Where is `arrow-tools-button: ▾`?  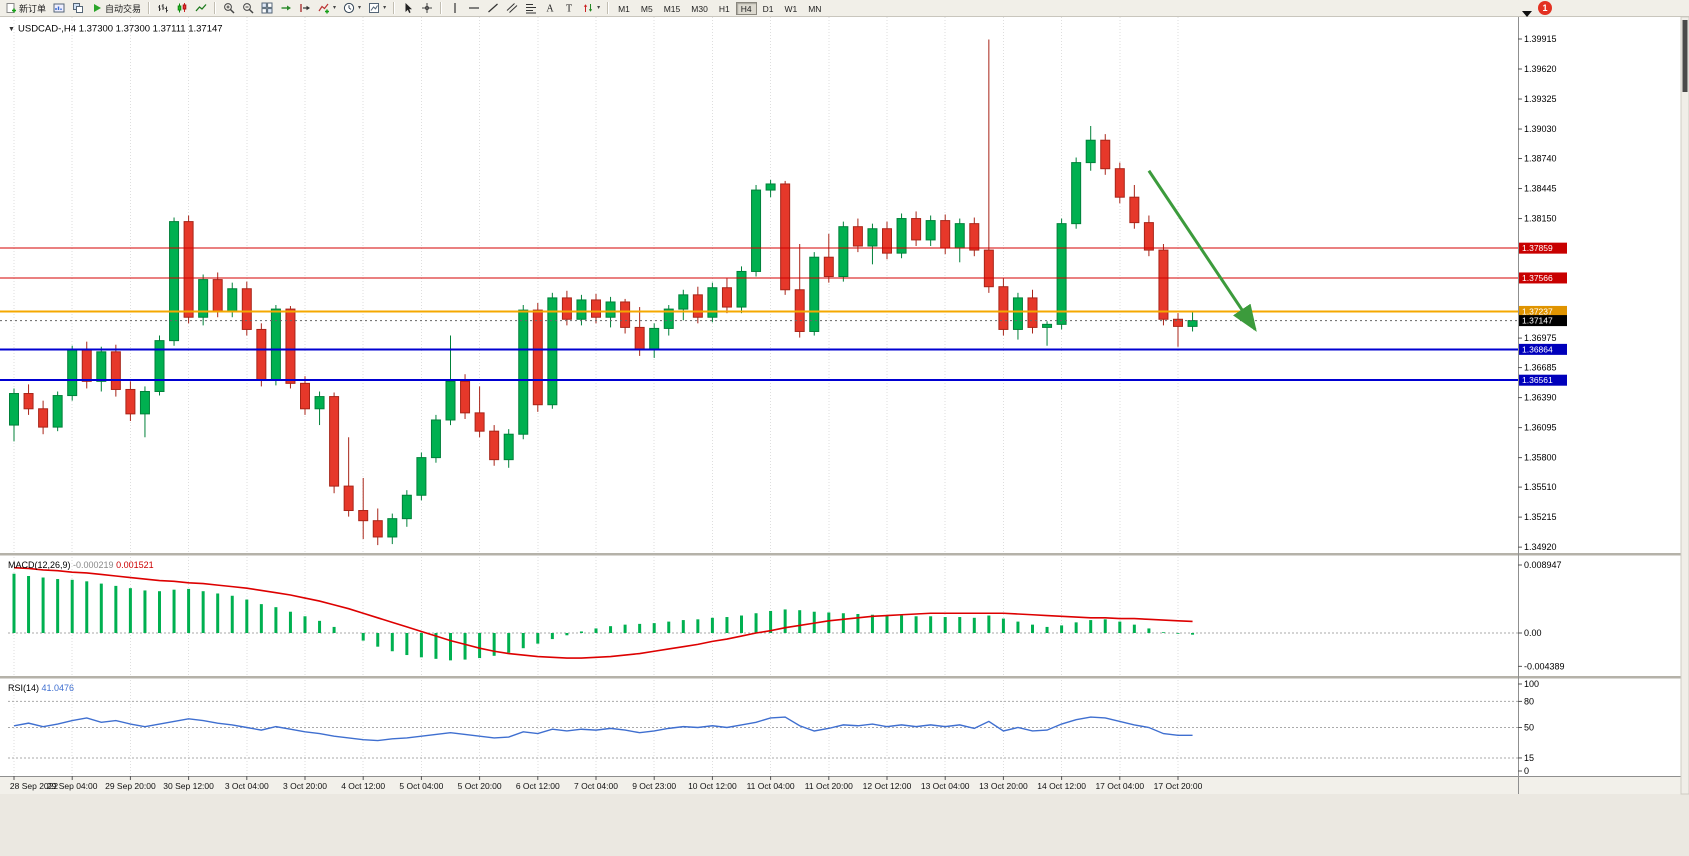 arrow-tools-button: ▾ is located at coordinates (591, 8).